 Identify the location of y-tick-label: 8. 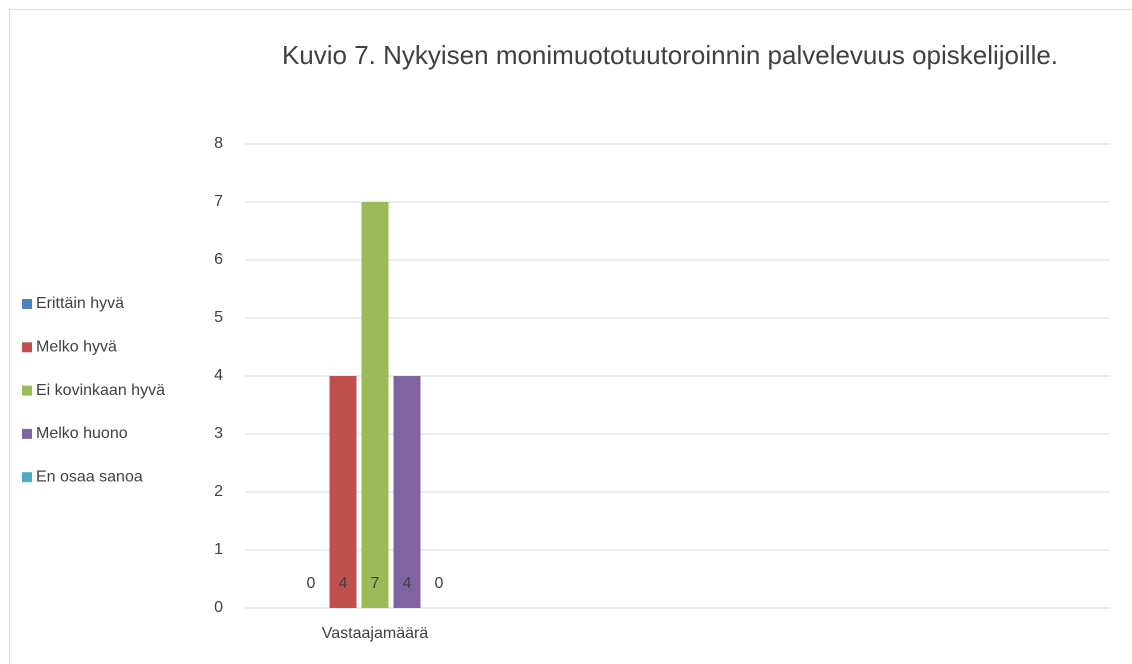
(218, 143).